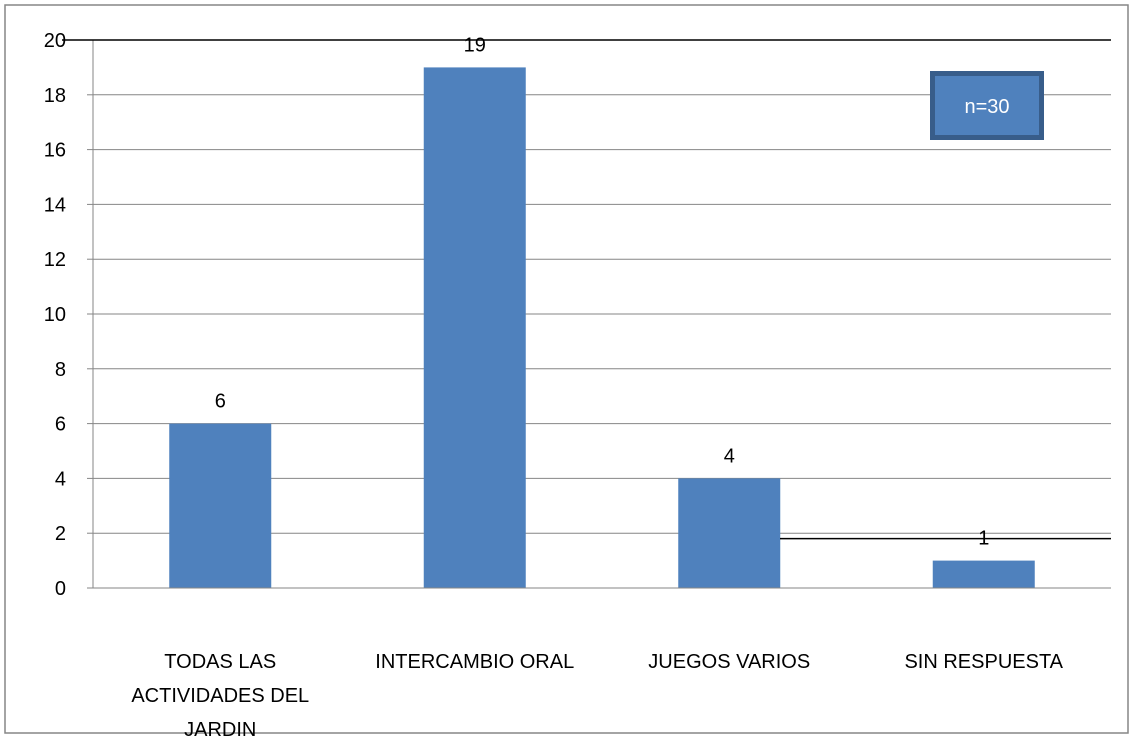 The width and height of the screenshot is (1133, 743). I want to click on y-tick-label: 16, so click(55, 151).